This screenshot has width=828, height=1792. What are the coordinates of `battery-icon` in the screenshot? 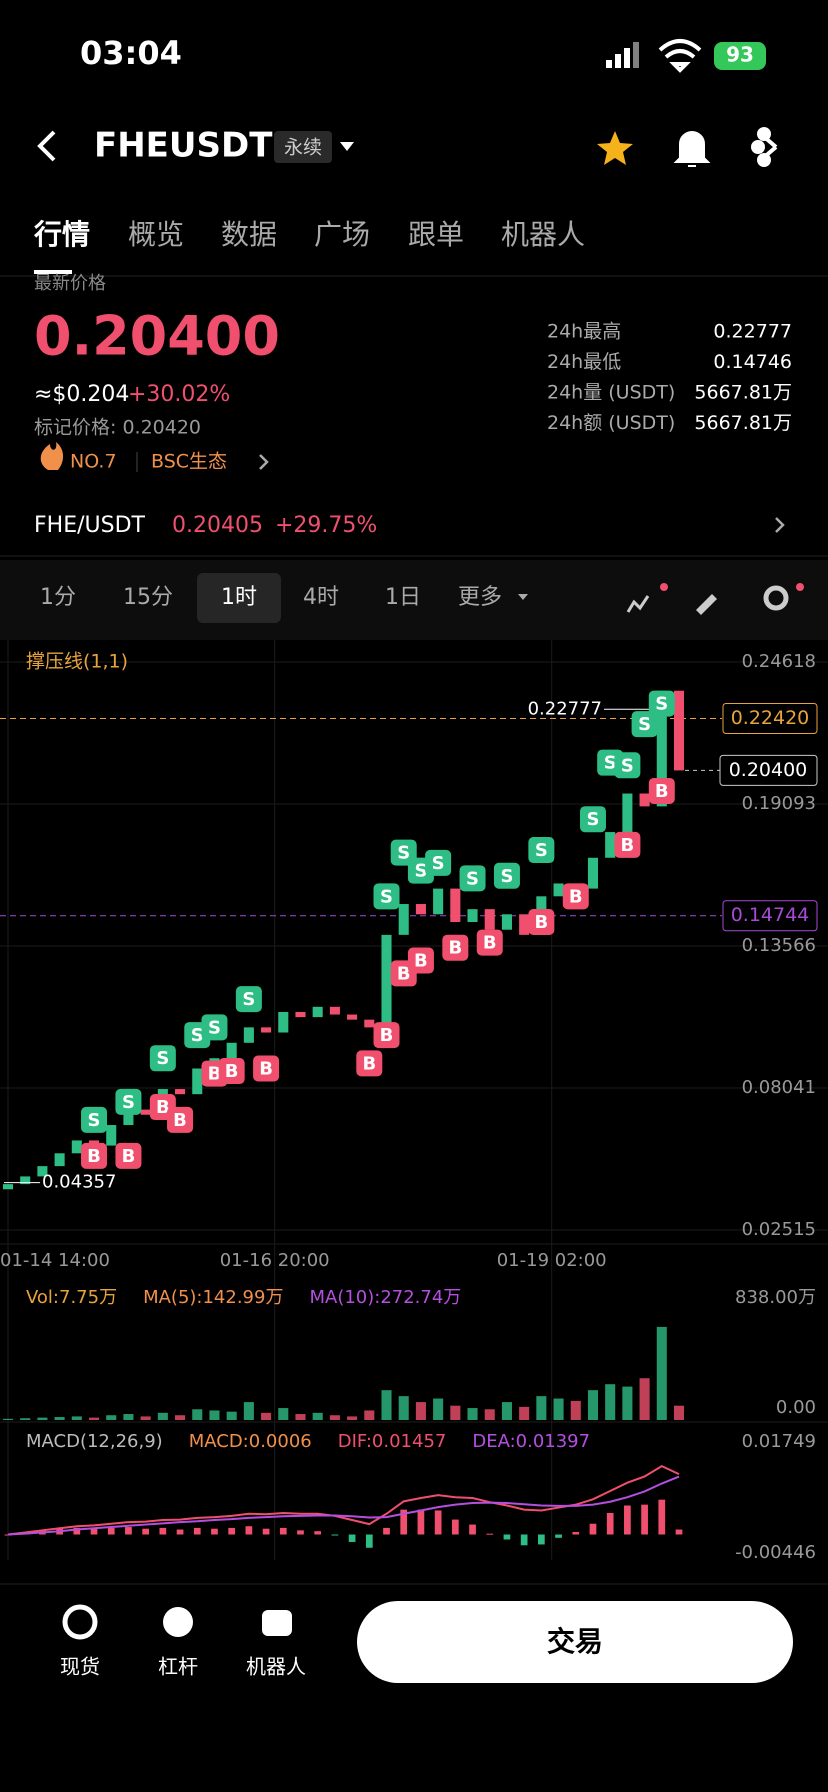 It's located at (740, 56).